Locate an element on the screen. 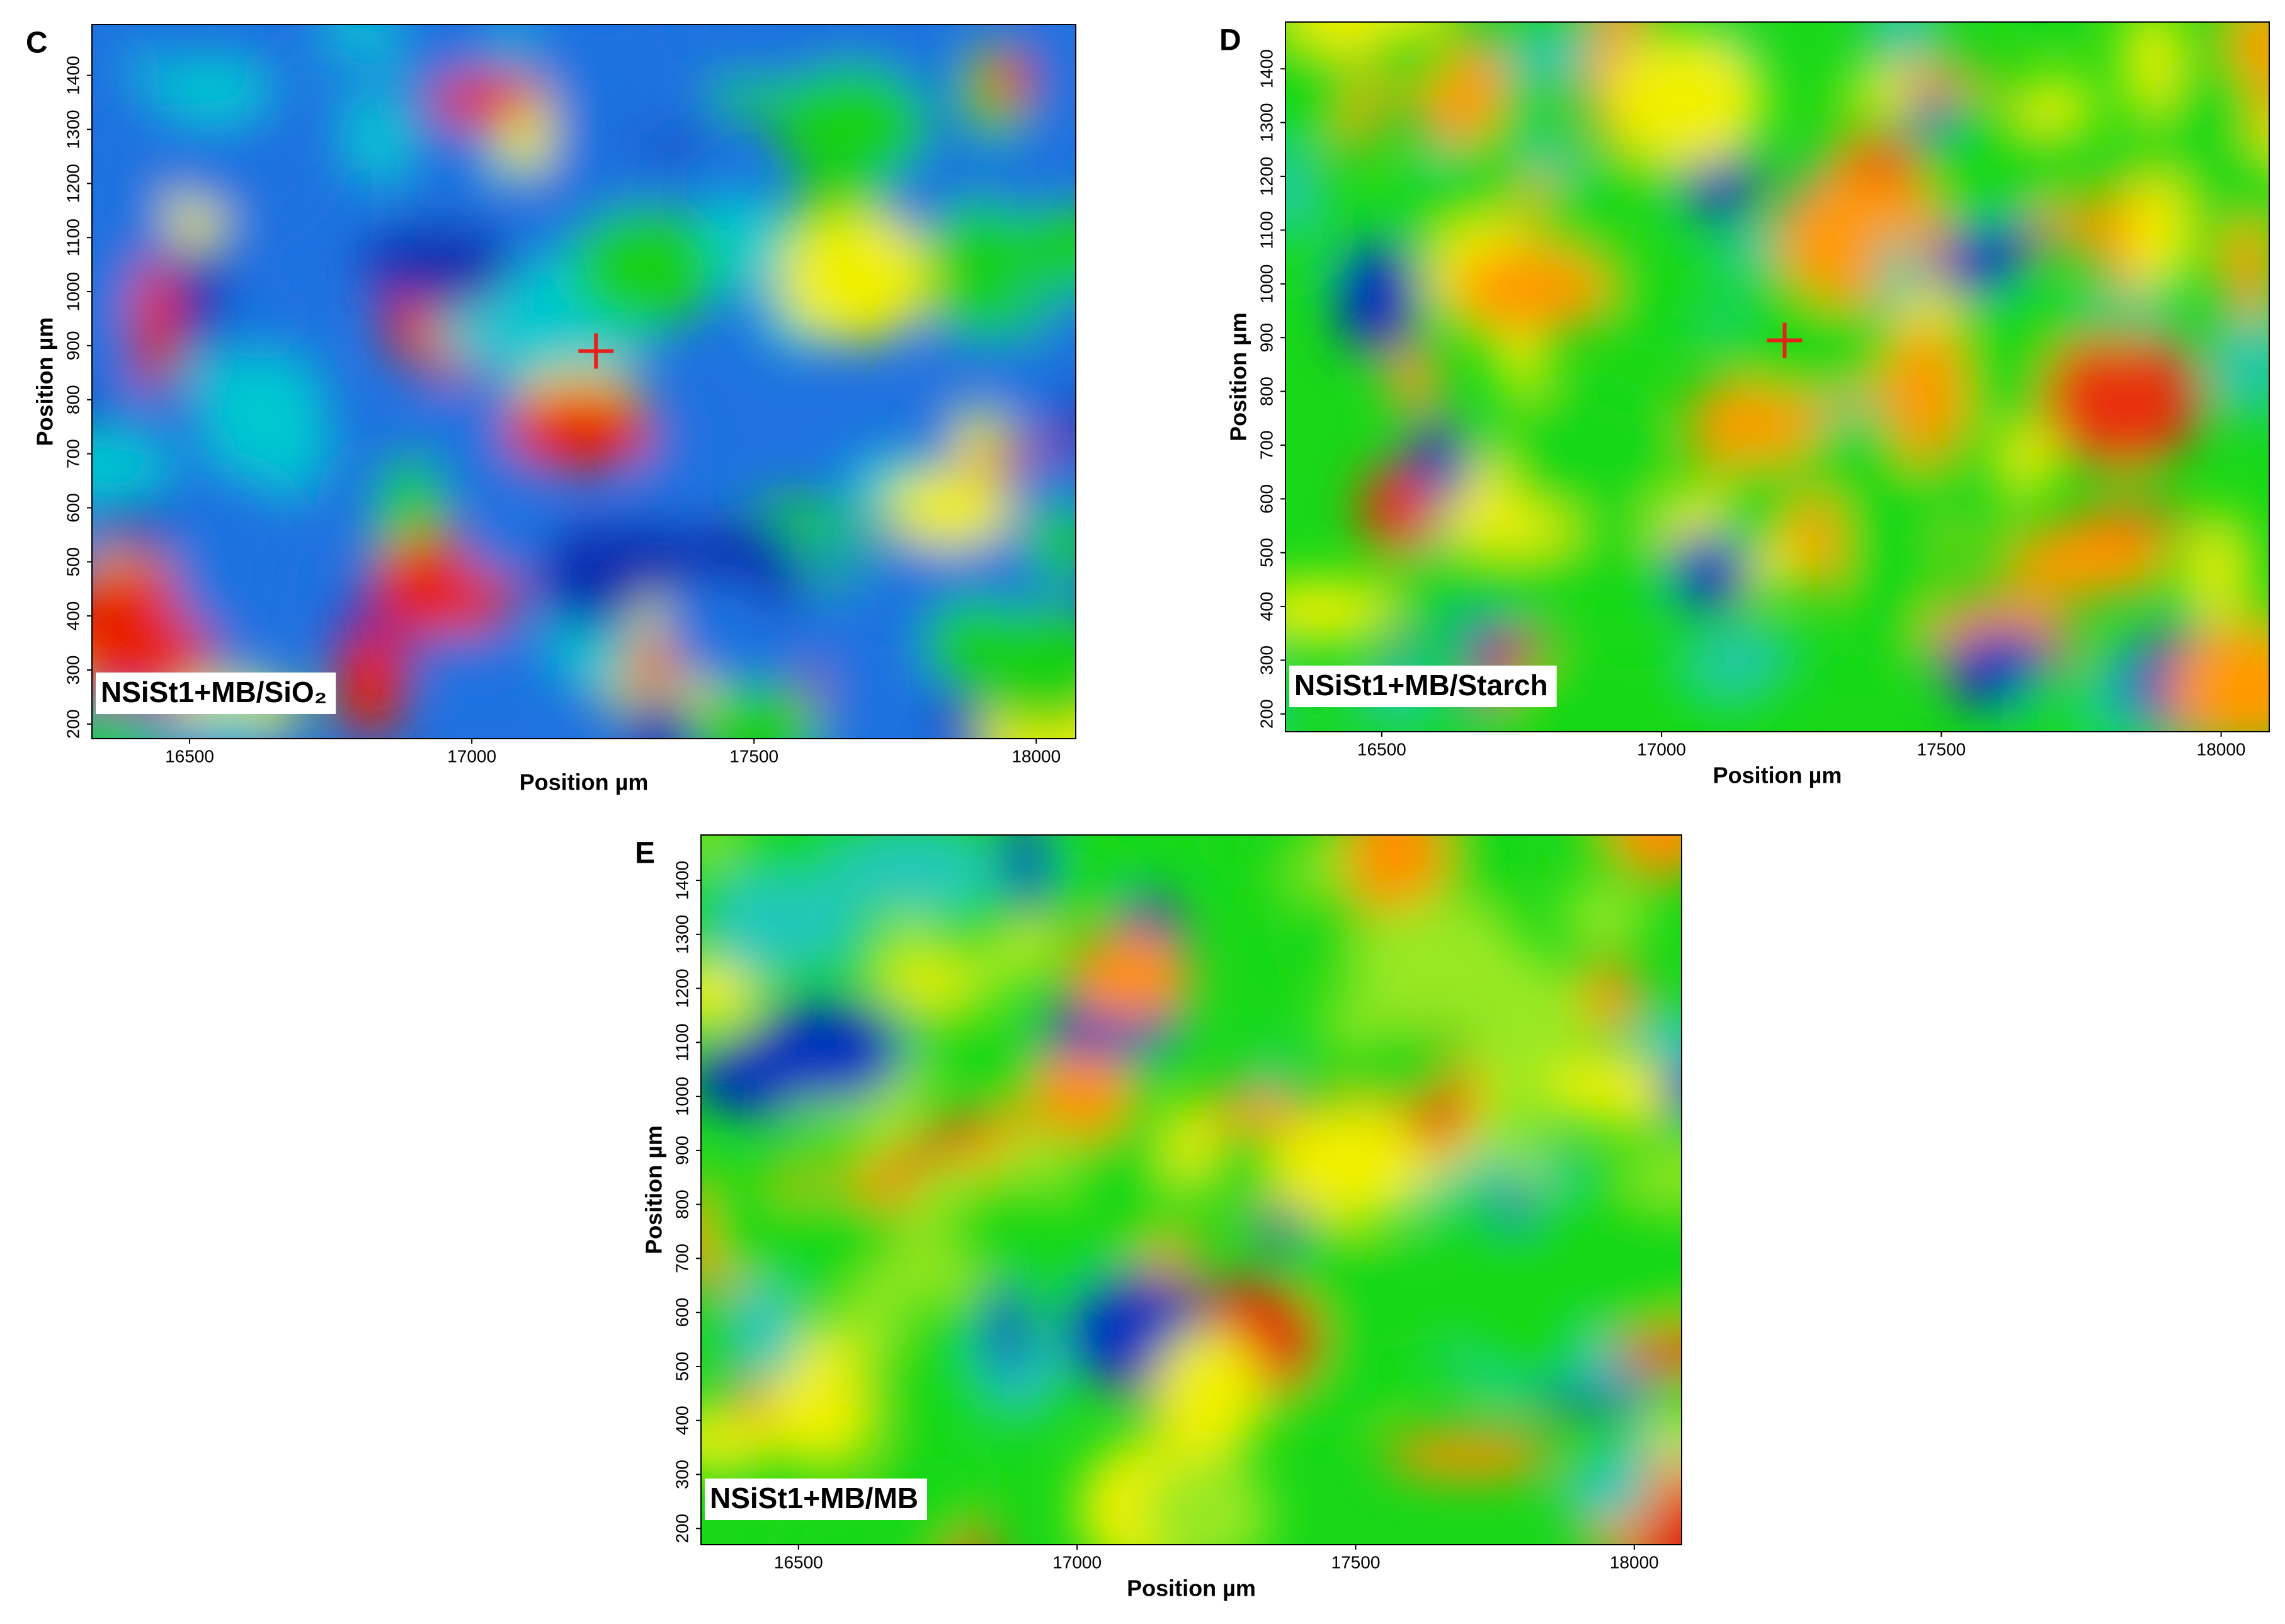  annotation: NSiSt1+MB/MB is located at coordinates (814, 1498).